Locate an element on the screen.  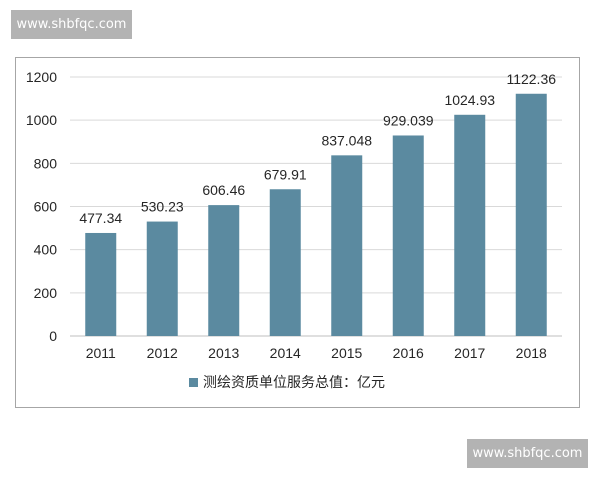
data-label-2016: 929.039 is located at coordinates (408, 120).